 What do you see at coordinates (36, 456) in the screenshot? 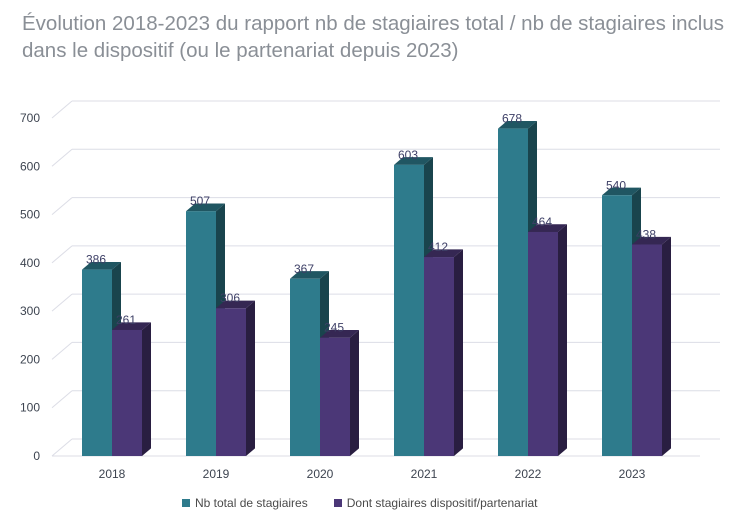
I see `y-tick-label: 0` at bounding box center [36, 456].